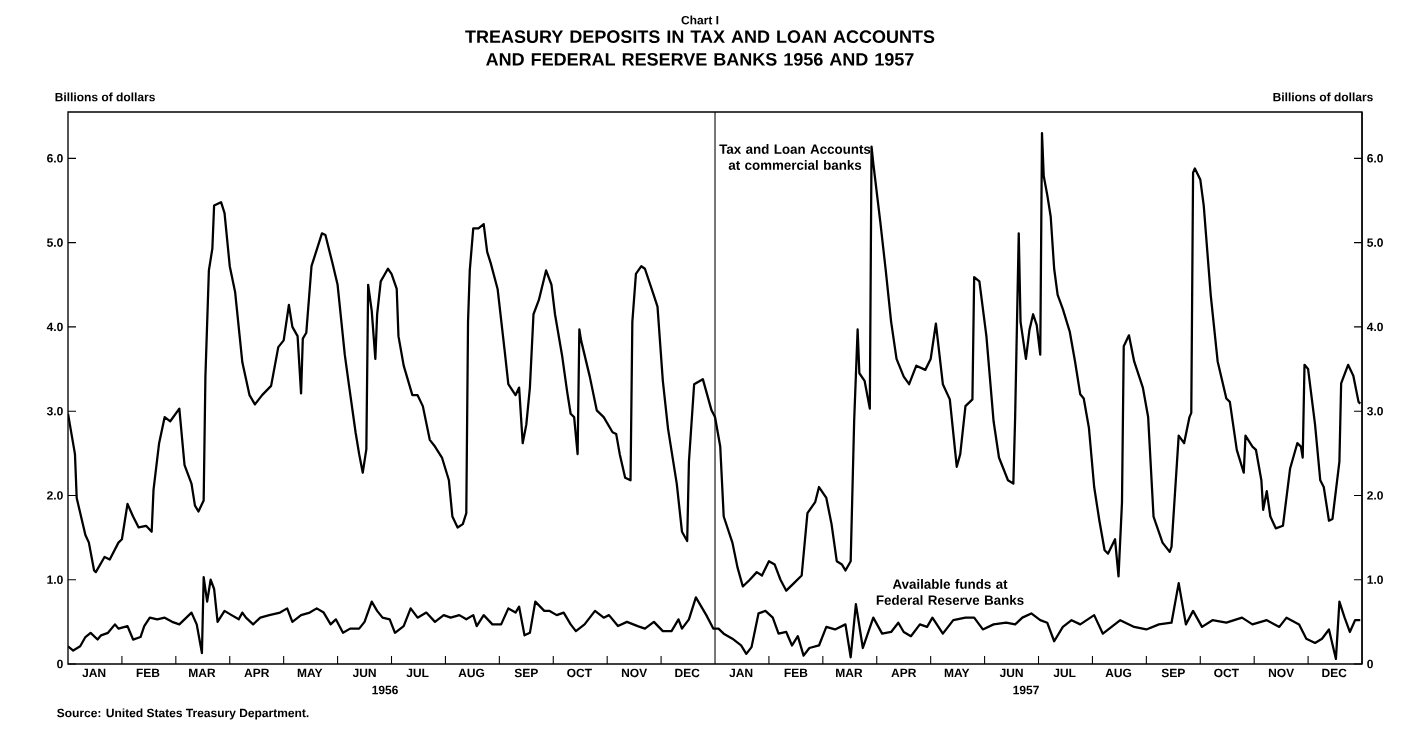 The width and height of the screenshot is (1401, 740). Describe the element at coordinates (55, 579) in the screenshot. I see `y-tick-label: 1.0` at that location.